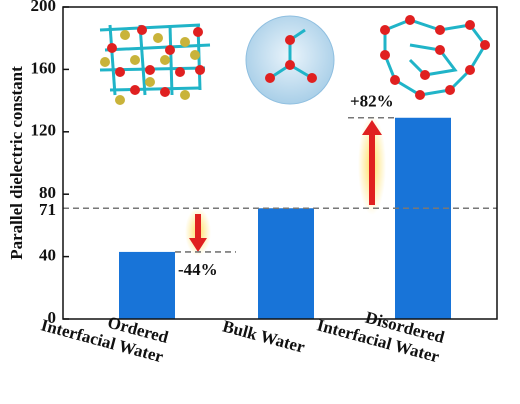 The width and height of the screenshot is (520, 404). Describe the element at coordinates (44, 67) in the screenshot. I see `y-tick-label: 160` at that location.